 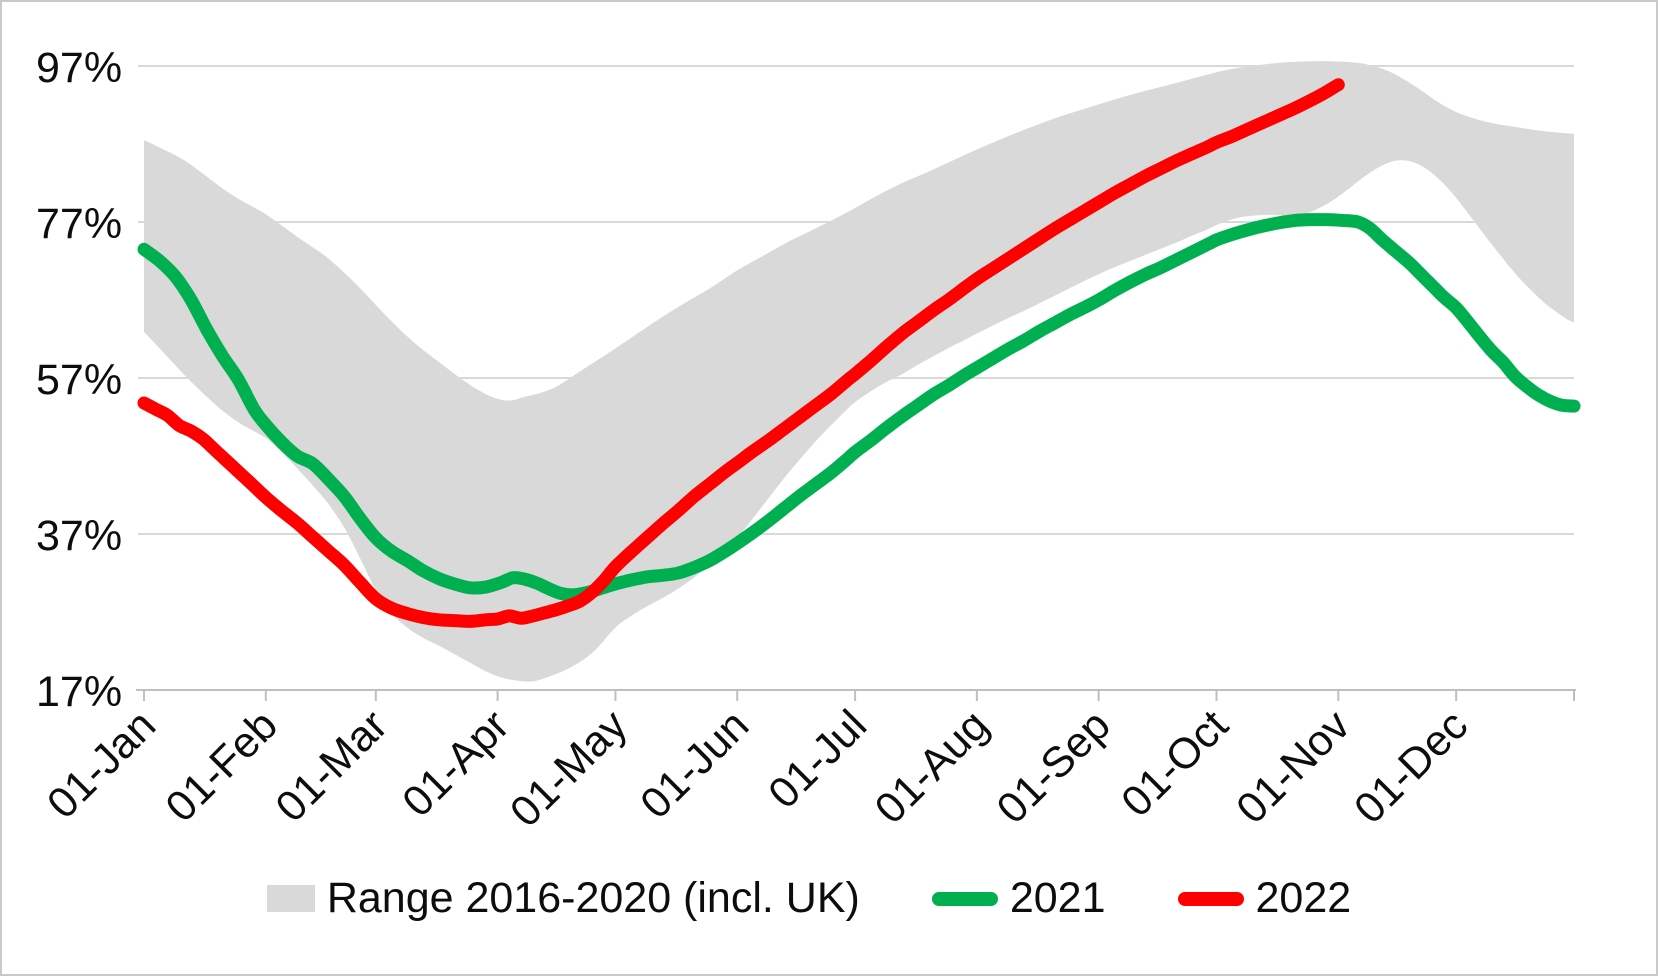 What do you see at coordinates (455, 763) in the screenshot?
I see `x-tick-label: 01-Apr` at bounding box center [455, 763].